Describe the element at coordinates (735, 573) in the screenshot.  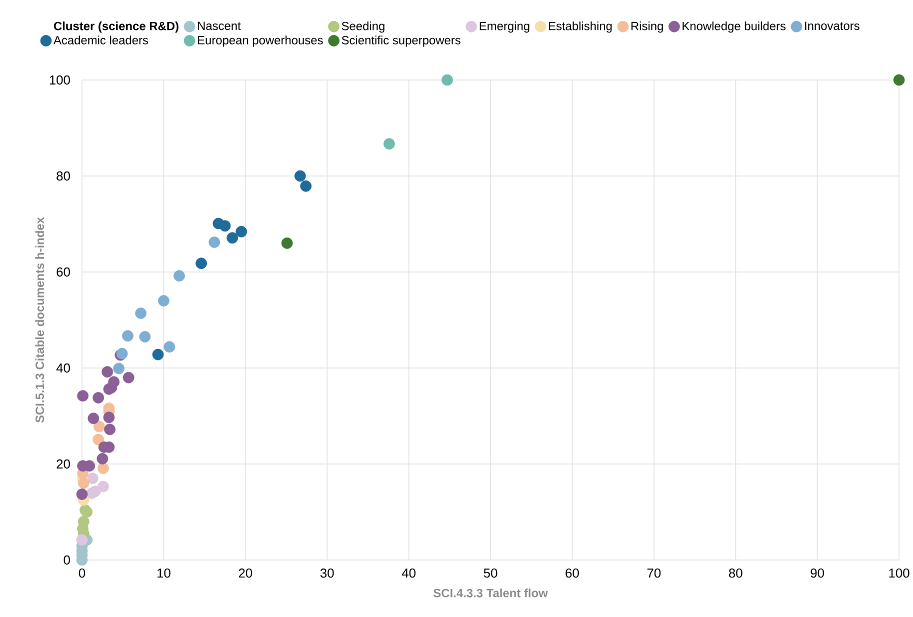
I see `x-tick-label: 80` at that location.